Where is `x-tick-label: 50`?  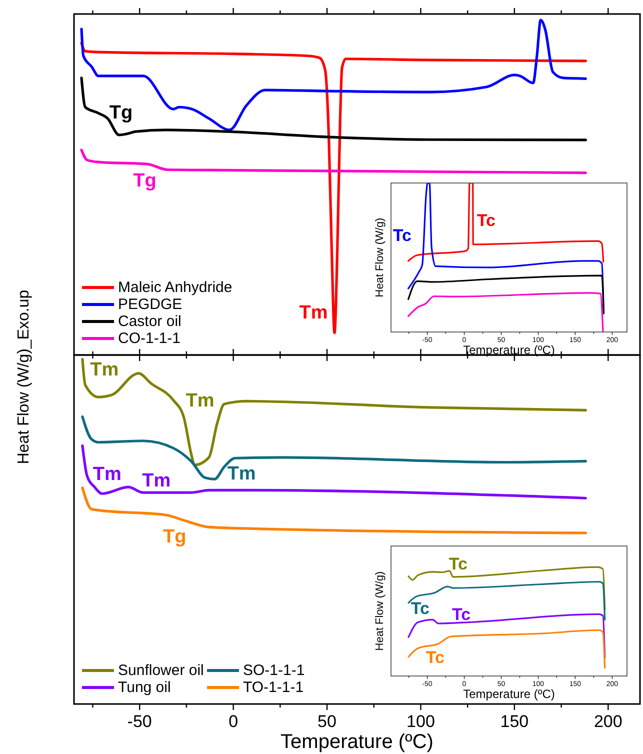 x-tick-label: 50 is located at coordinates (327, 721).